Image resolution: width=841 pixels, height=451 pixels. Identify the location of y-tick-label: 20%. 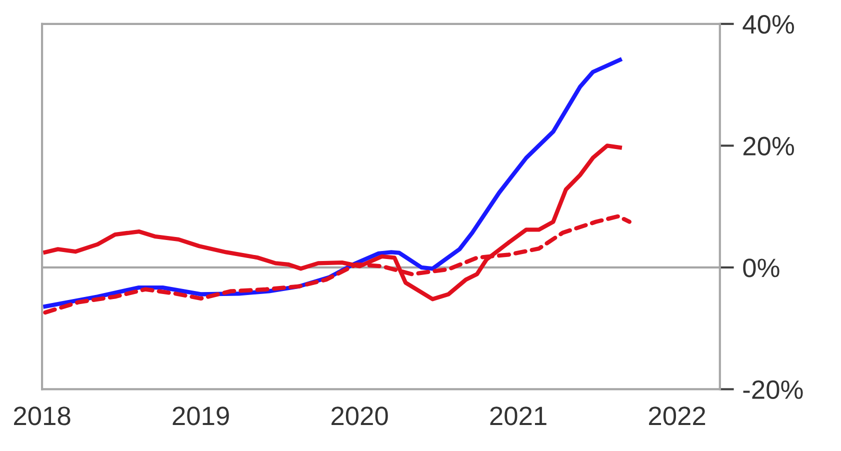
(768, 146).